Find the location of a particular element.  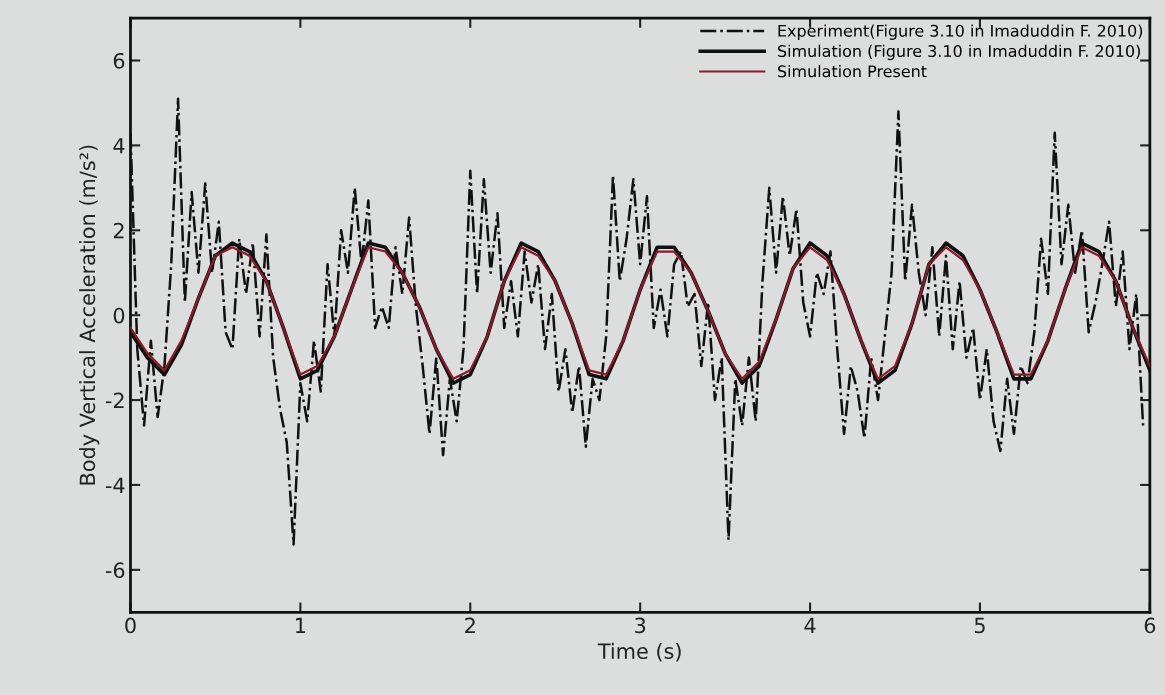

x-tick-label: 3 is located at coordinates (640, 625).